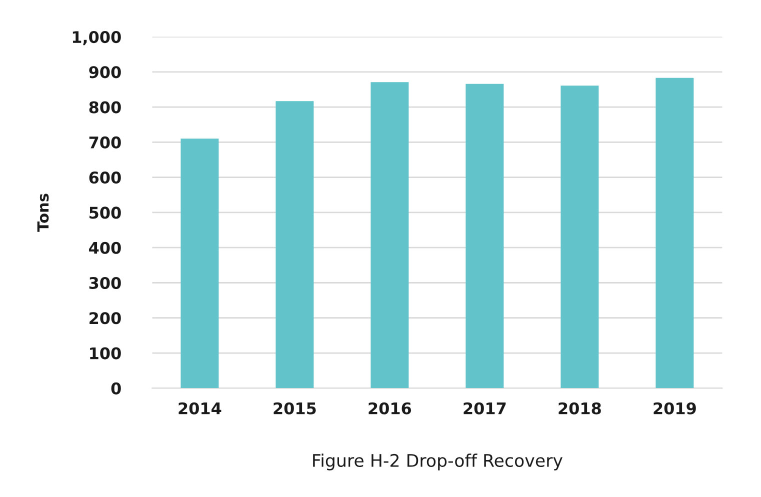 The width and height of the screenshot is (761, 497). I want to click on y-tick-label: 100, so click(105, 353).